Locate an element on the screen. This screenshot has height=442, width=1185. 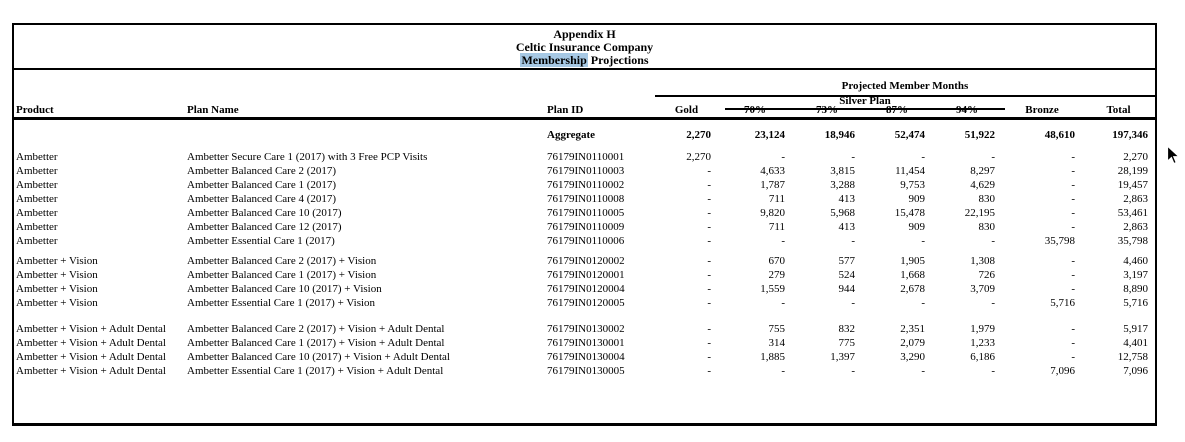
col-header-metal: 70% is located at coordinates (755, 110).